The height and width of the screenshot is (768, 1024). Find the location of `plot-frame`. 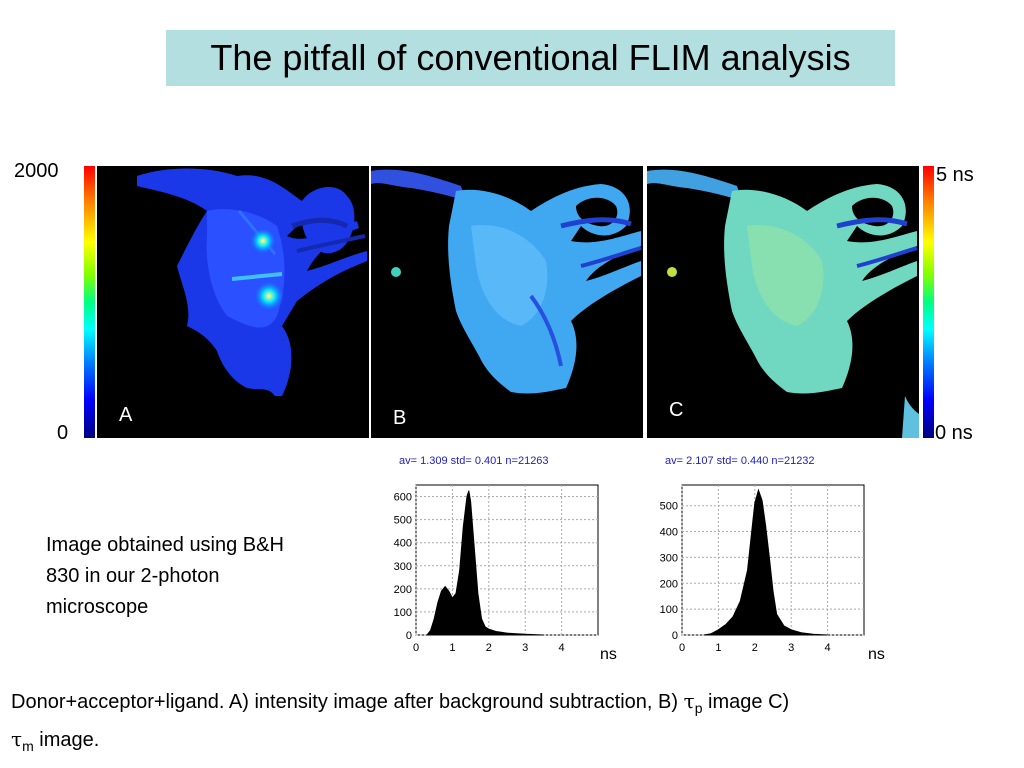

plot-frame is located at coordinates (507, 560).